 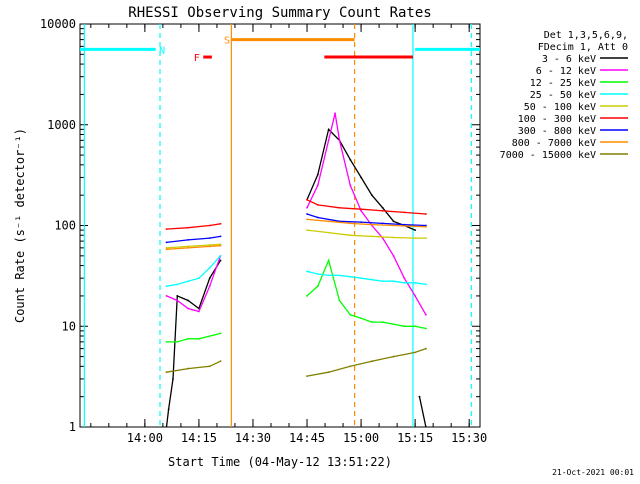 I want to click on x-tick-label: 14:45, so click(x=307, y=438).